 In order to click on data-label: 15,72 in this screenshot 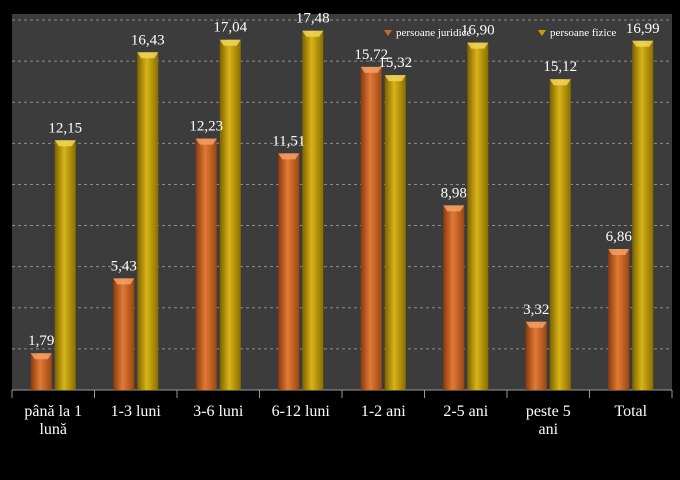, I will do `click(371, 55)`.